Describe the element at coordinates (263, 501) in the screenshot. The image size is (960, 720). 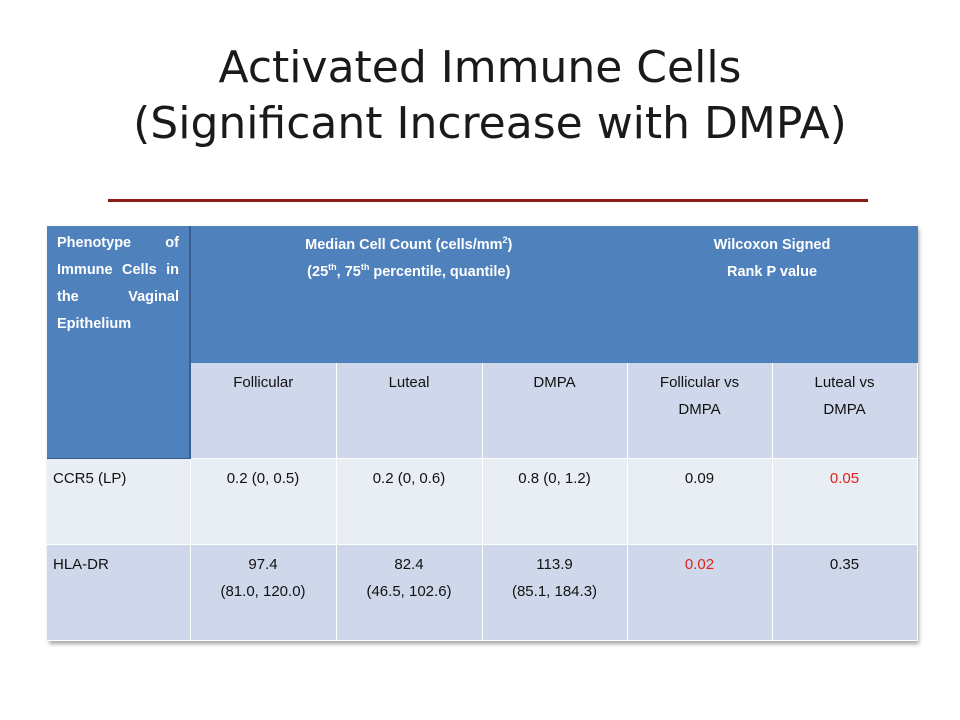
I see `row-ccr5-follicular: 0.2 (0, 0.5)` at that location.